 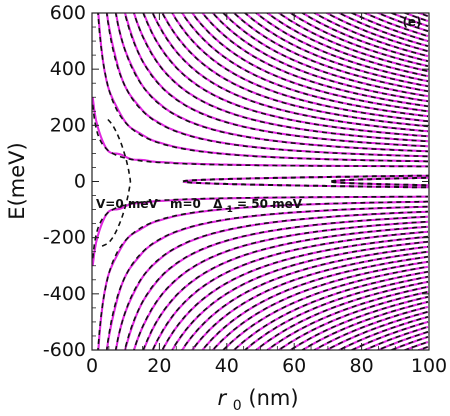 I want to click on y-tick-label: 400, so click(x=68, y=69).